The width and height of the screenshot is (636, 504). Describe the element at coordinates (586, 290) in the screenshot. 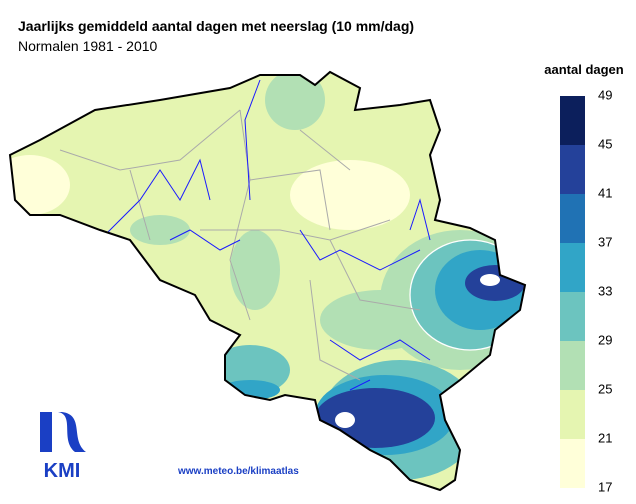

I see `legend: 17 21 25 29 33 37 41 45 49` at that location.